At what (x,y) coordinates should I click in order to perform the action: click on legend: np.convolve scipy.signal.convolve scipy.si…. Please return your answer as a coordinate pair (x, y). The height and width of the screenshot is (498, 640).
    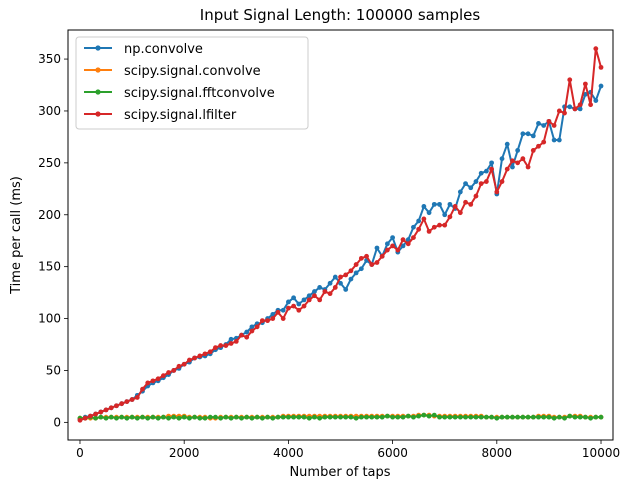
    Looking at the image, I should click on (192, 83).